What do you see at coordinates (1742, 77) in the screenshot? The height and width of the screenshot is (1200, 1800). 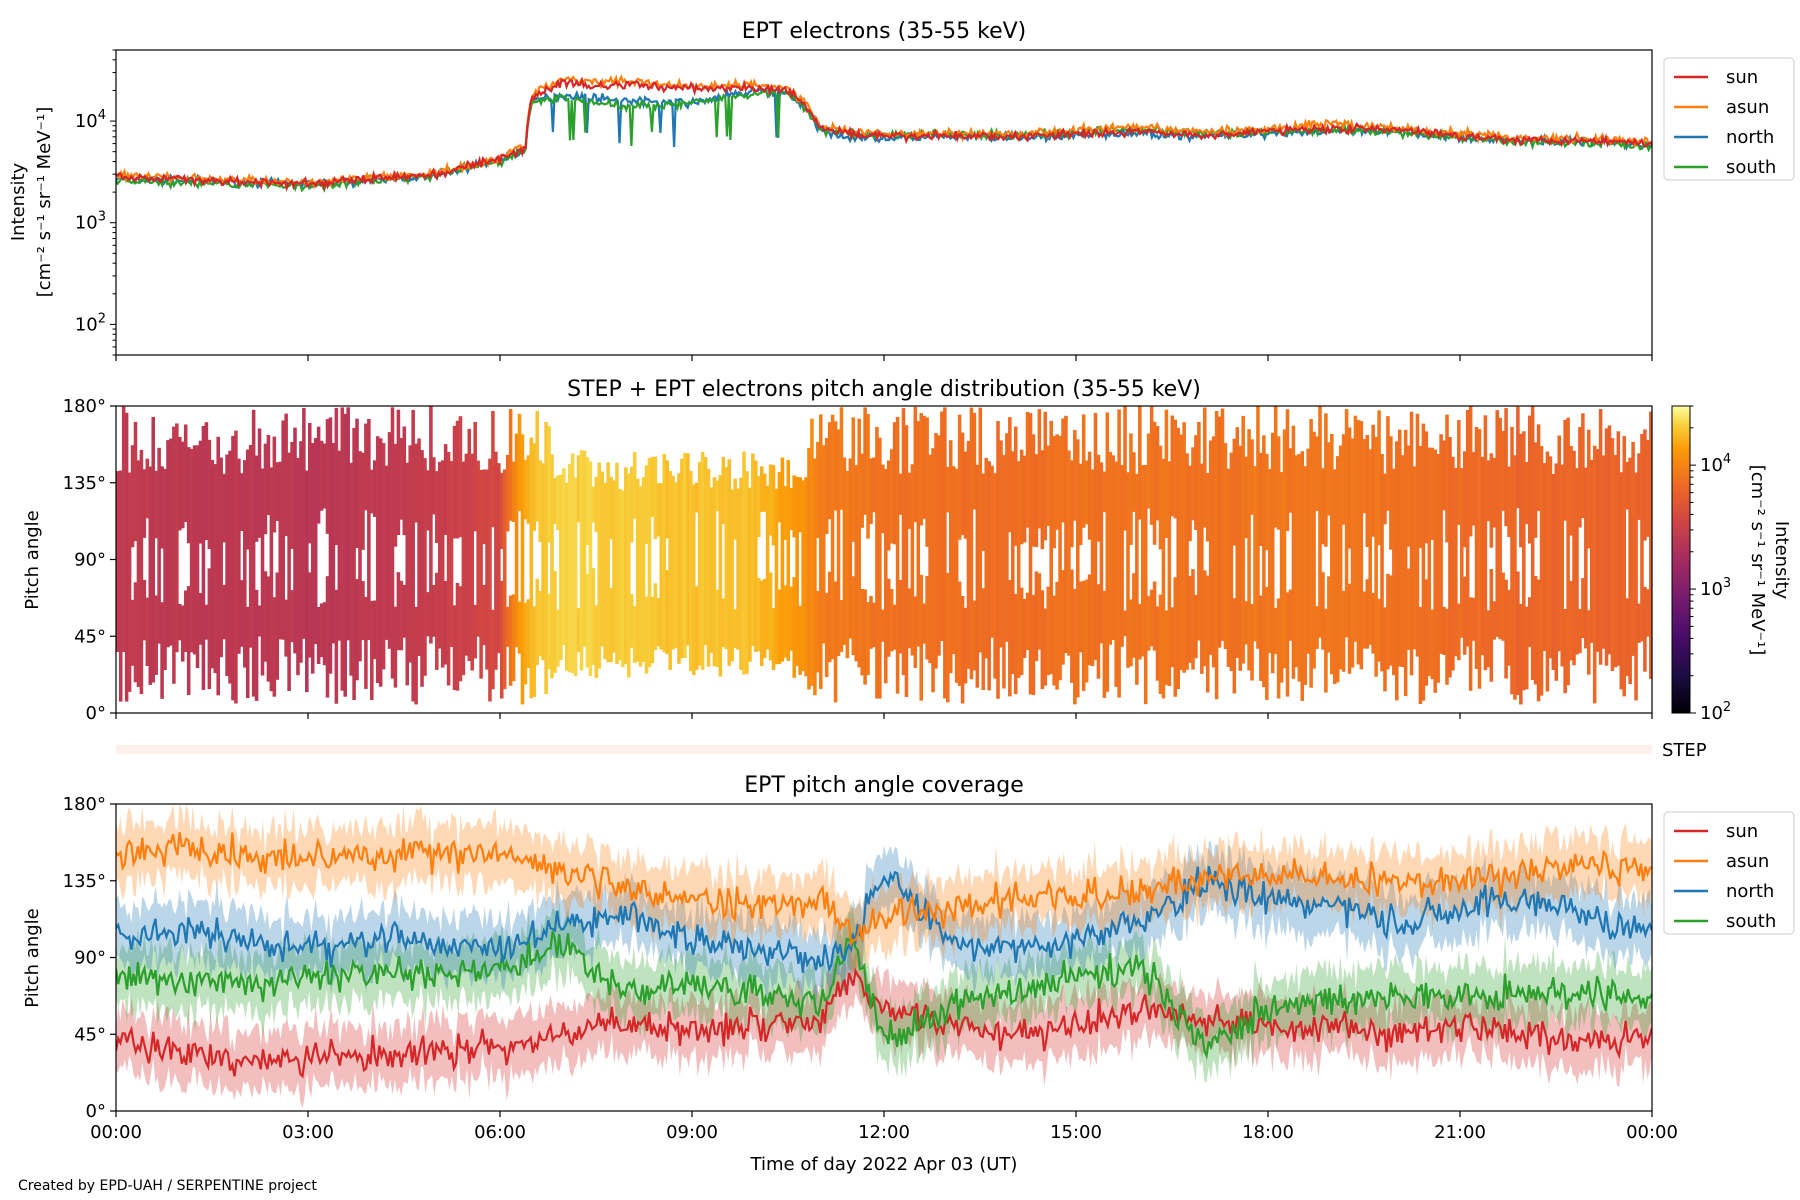 I see `legend-label-sun: sun` at bounding box center [1742, 77].